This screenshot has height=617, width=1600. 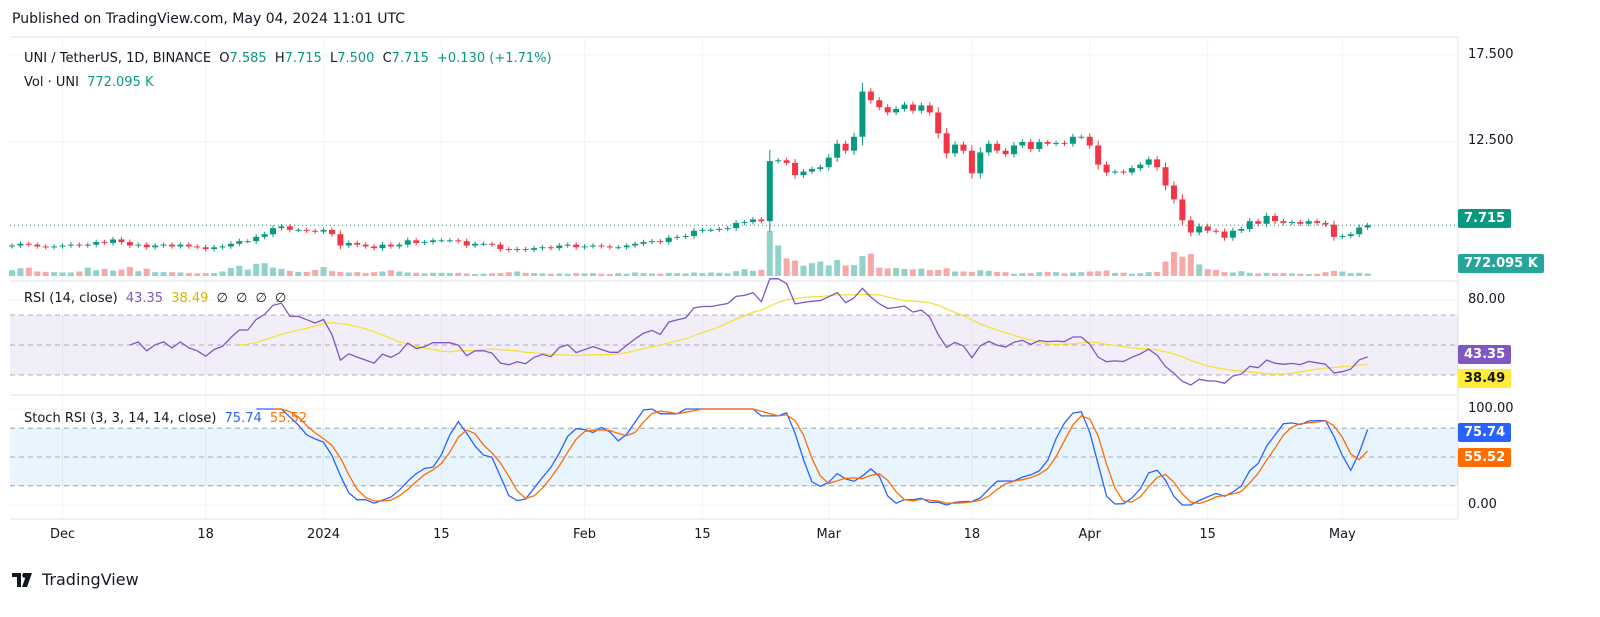 What do you see at coordinates (1485, 218) in the screenshot?
I see `last-price-tag: 7.715` at bounding box center [1485, 218].